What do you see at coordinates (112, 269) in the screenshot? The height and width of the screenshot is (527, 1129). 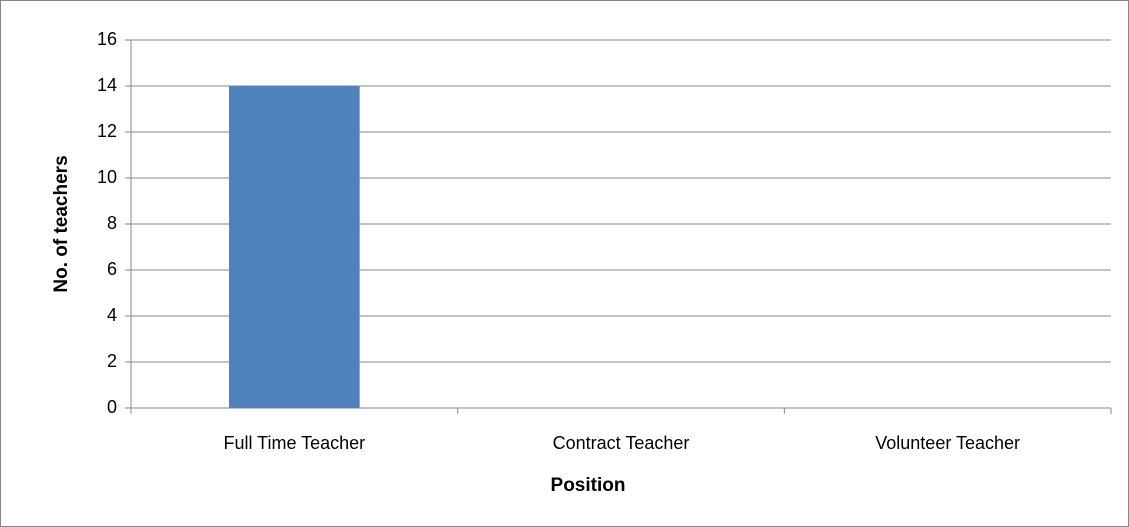 I see `y-tick-label: 6` at bounding box center [112, 269].